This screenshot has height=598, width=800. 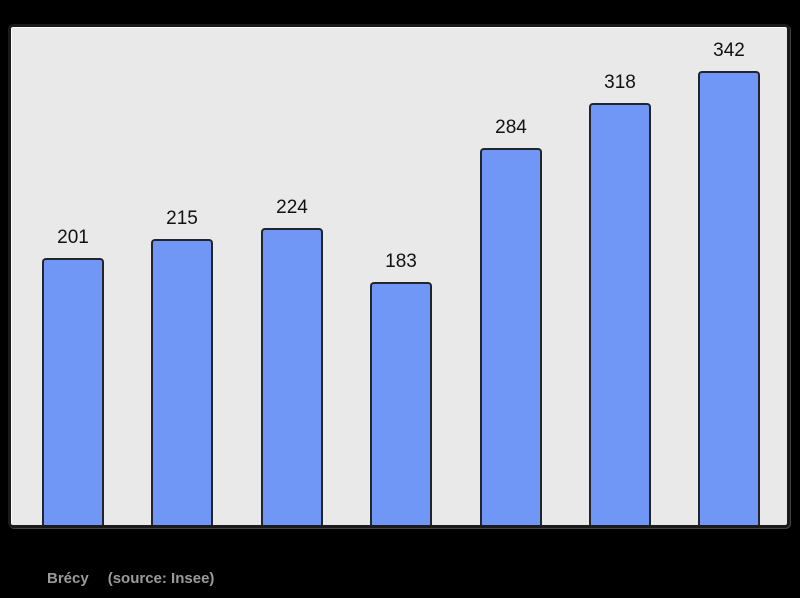 What do you see at coordinates (620, 83) in the screenshot?
I see `bar-value-label: 318` at bounding box center [620, 83].